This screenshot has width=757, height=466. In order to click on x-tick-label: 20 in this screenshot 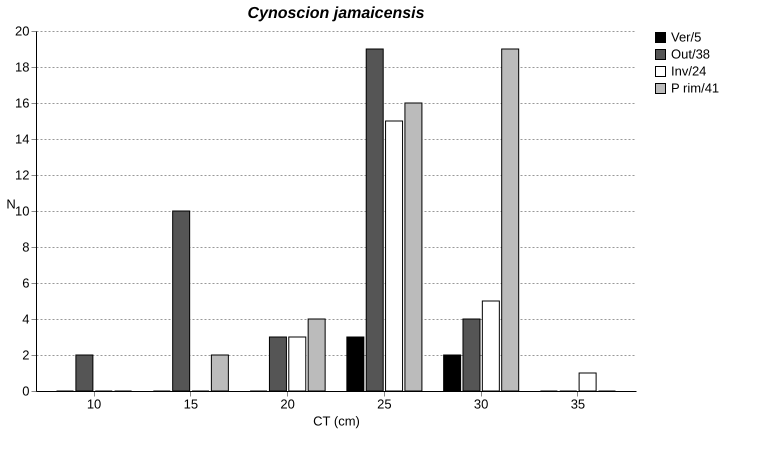, I will do `click(287, 404)`.